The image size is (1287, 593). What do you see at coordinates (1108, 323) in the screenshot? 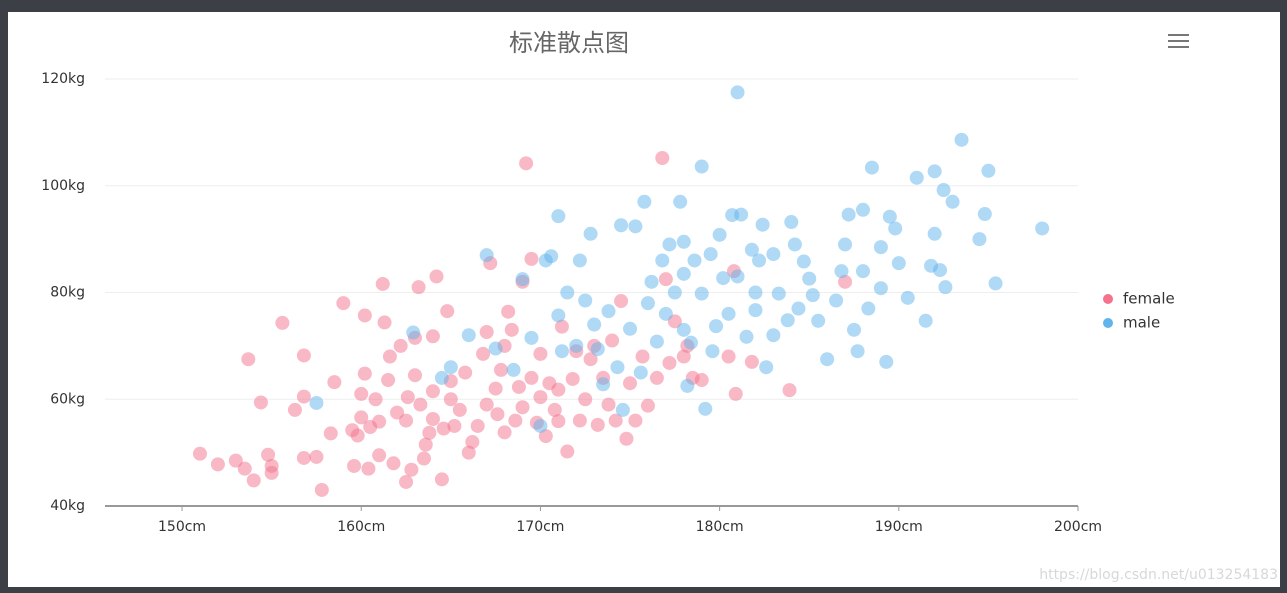
I see `legend-marker` at bounding box center [1108, 323].